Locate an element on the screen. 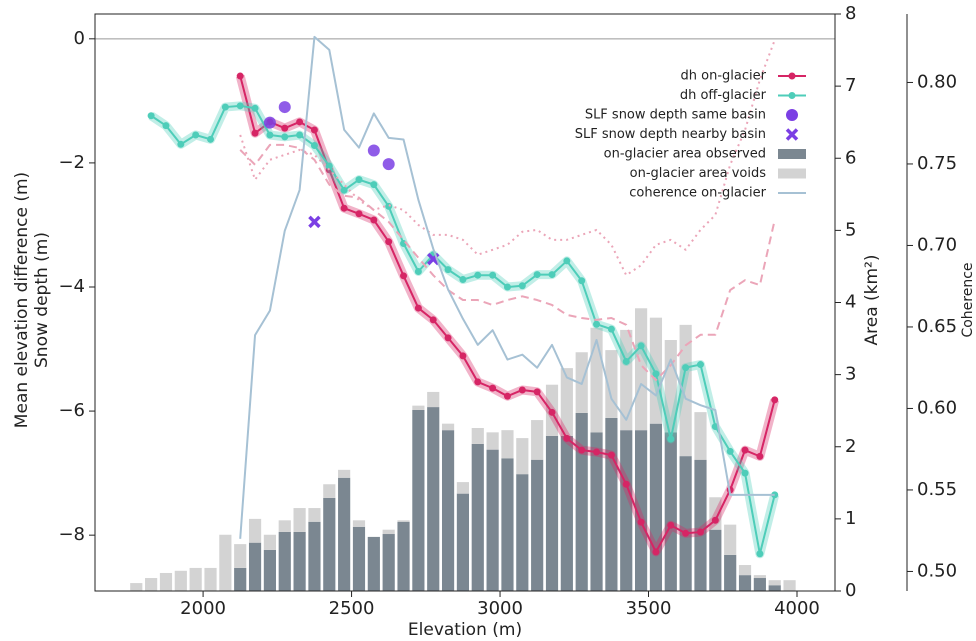  x-tick-label: 2000 is located at coordinates (203, 608).